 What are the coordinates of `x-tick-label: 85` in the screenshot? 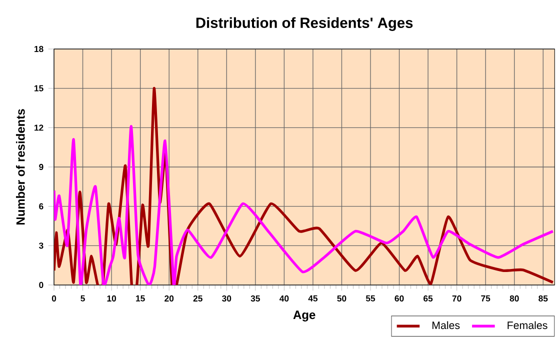 It's located at (543, 298).